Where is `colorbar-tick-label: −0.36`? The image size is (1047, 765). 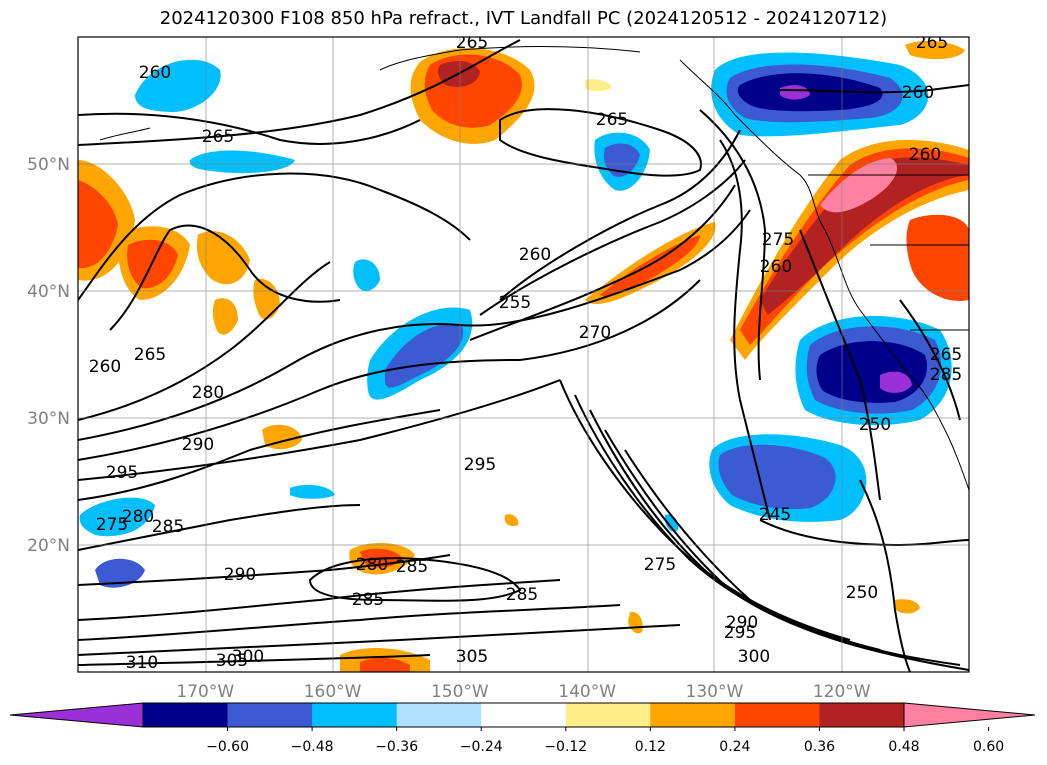
colorbar-tick-label: −0.36 is located at coordinates (396, 747).